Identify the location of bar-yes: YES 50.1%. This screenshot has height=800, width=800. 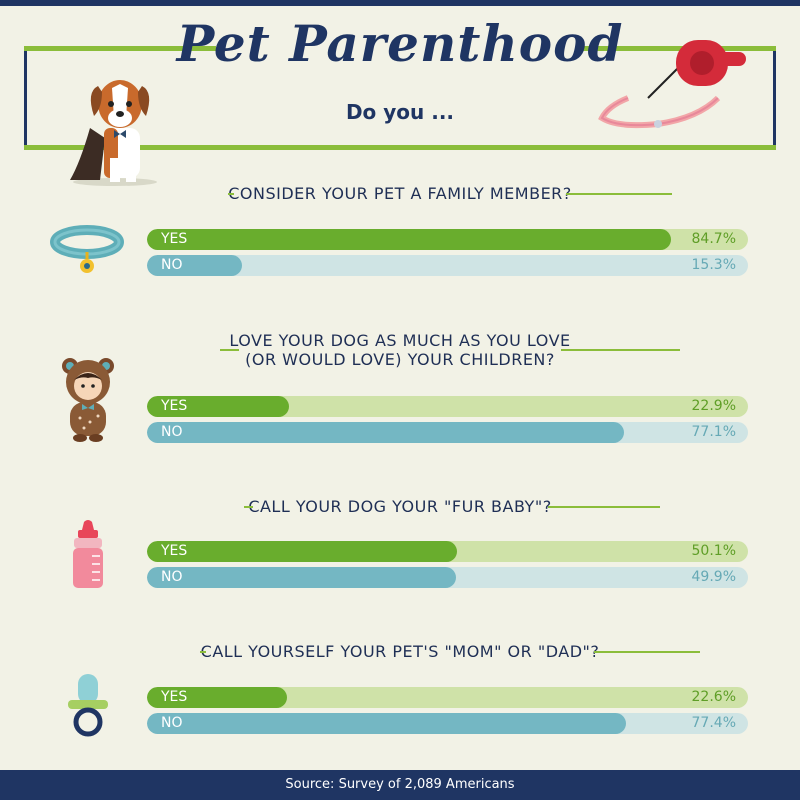
(447, 551).